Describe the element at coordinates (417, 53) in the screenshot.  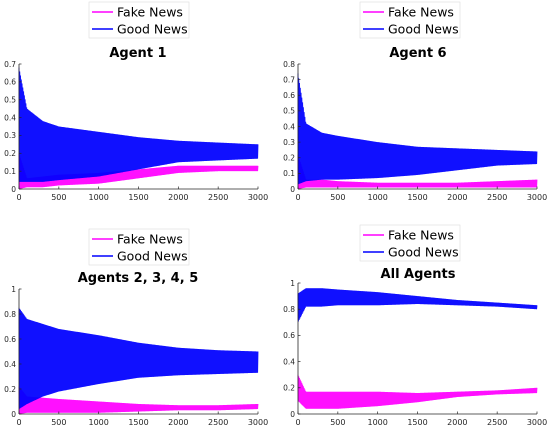
I see `subplot-title: Agent 6` at that location.